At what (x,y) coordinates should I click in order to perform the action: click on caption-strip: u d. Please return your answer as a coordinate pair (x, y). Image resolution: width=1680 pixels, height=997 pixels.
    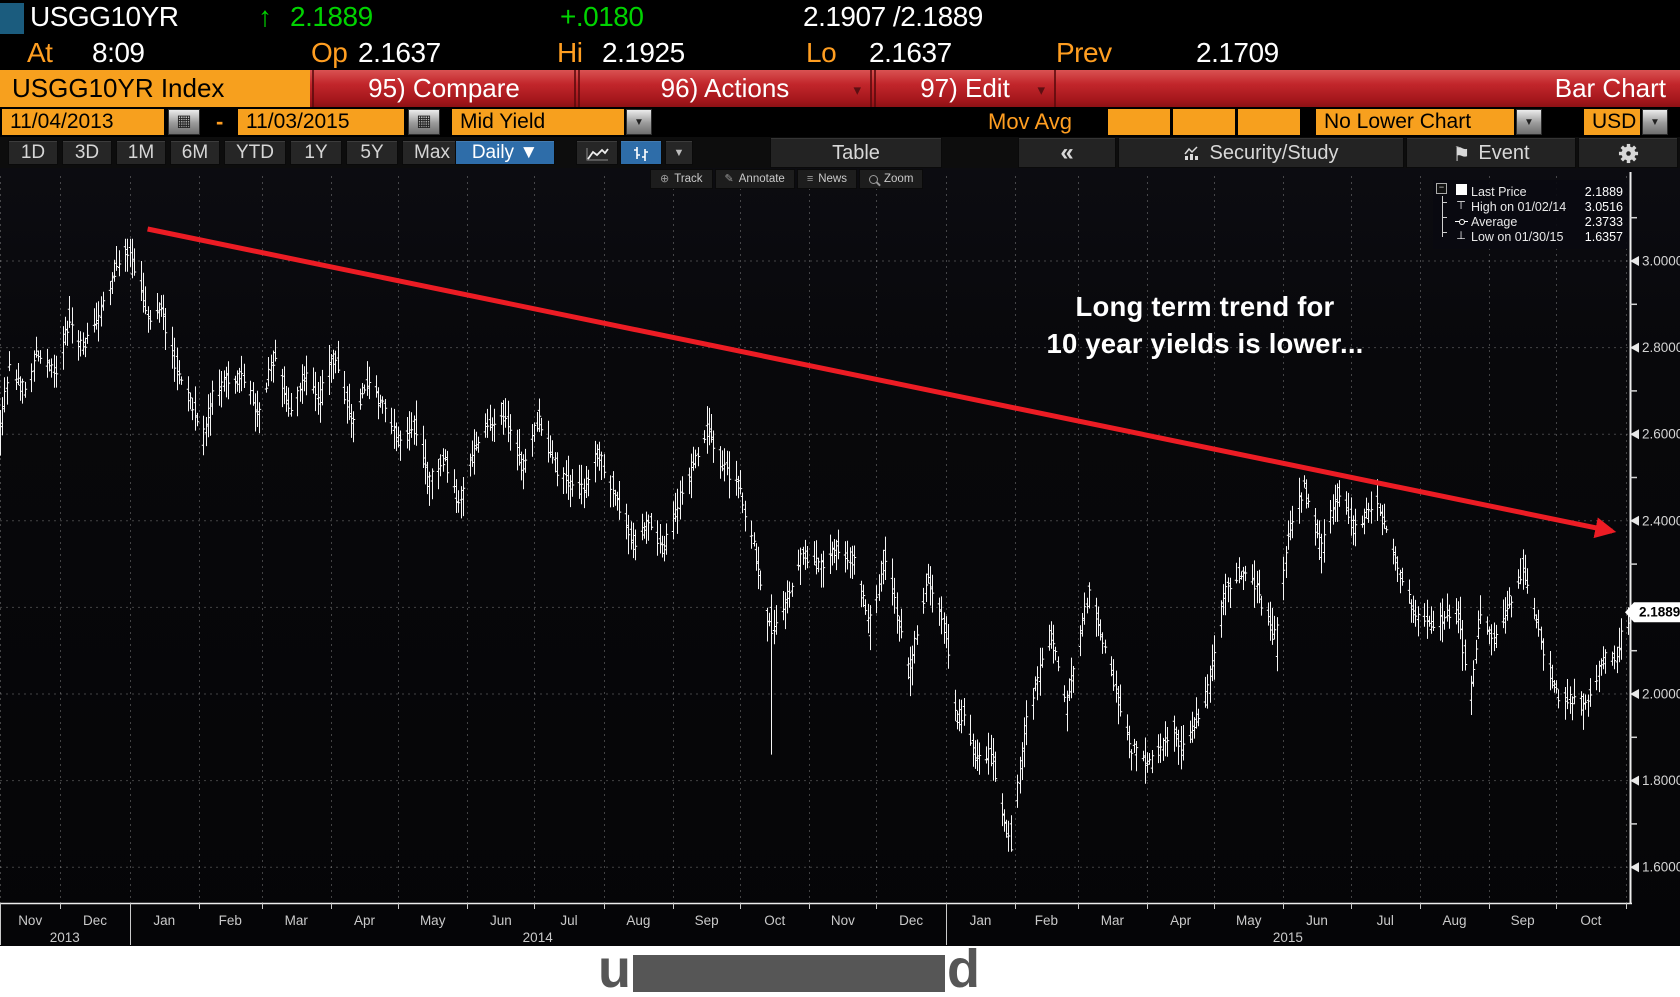
    Looking at the image, I should click on (840, 971).